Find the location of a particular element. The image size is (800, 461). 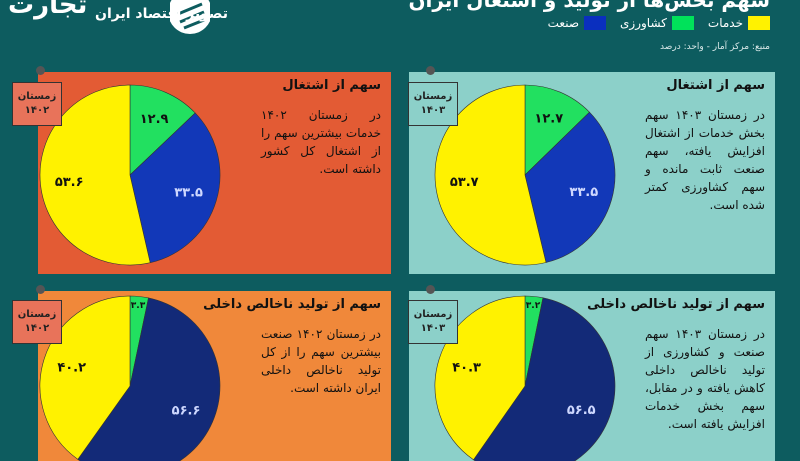

source-note: منبع: مرکز آمار - واحد: درصد is located at coordinates (715, 47).